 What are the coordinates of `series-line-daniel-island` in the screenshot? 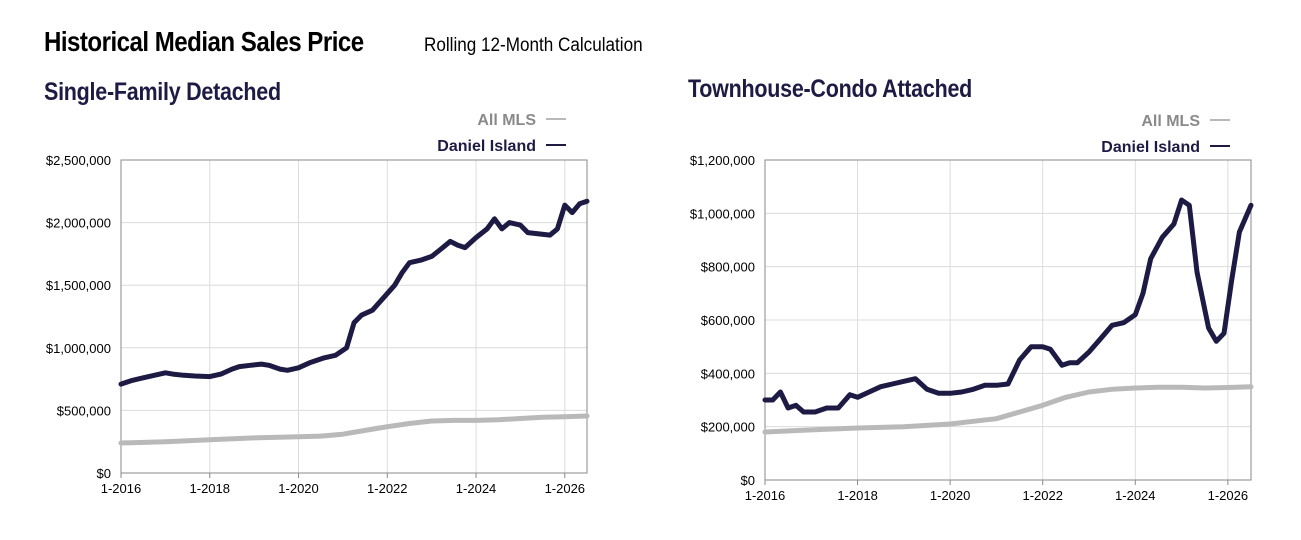 It's located at (354, 292).